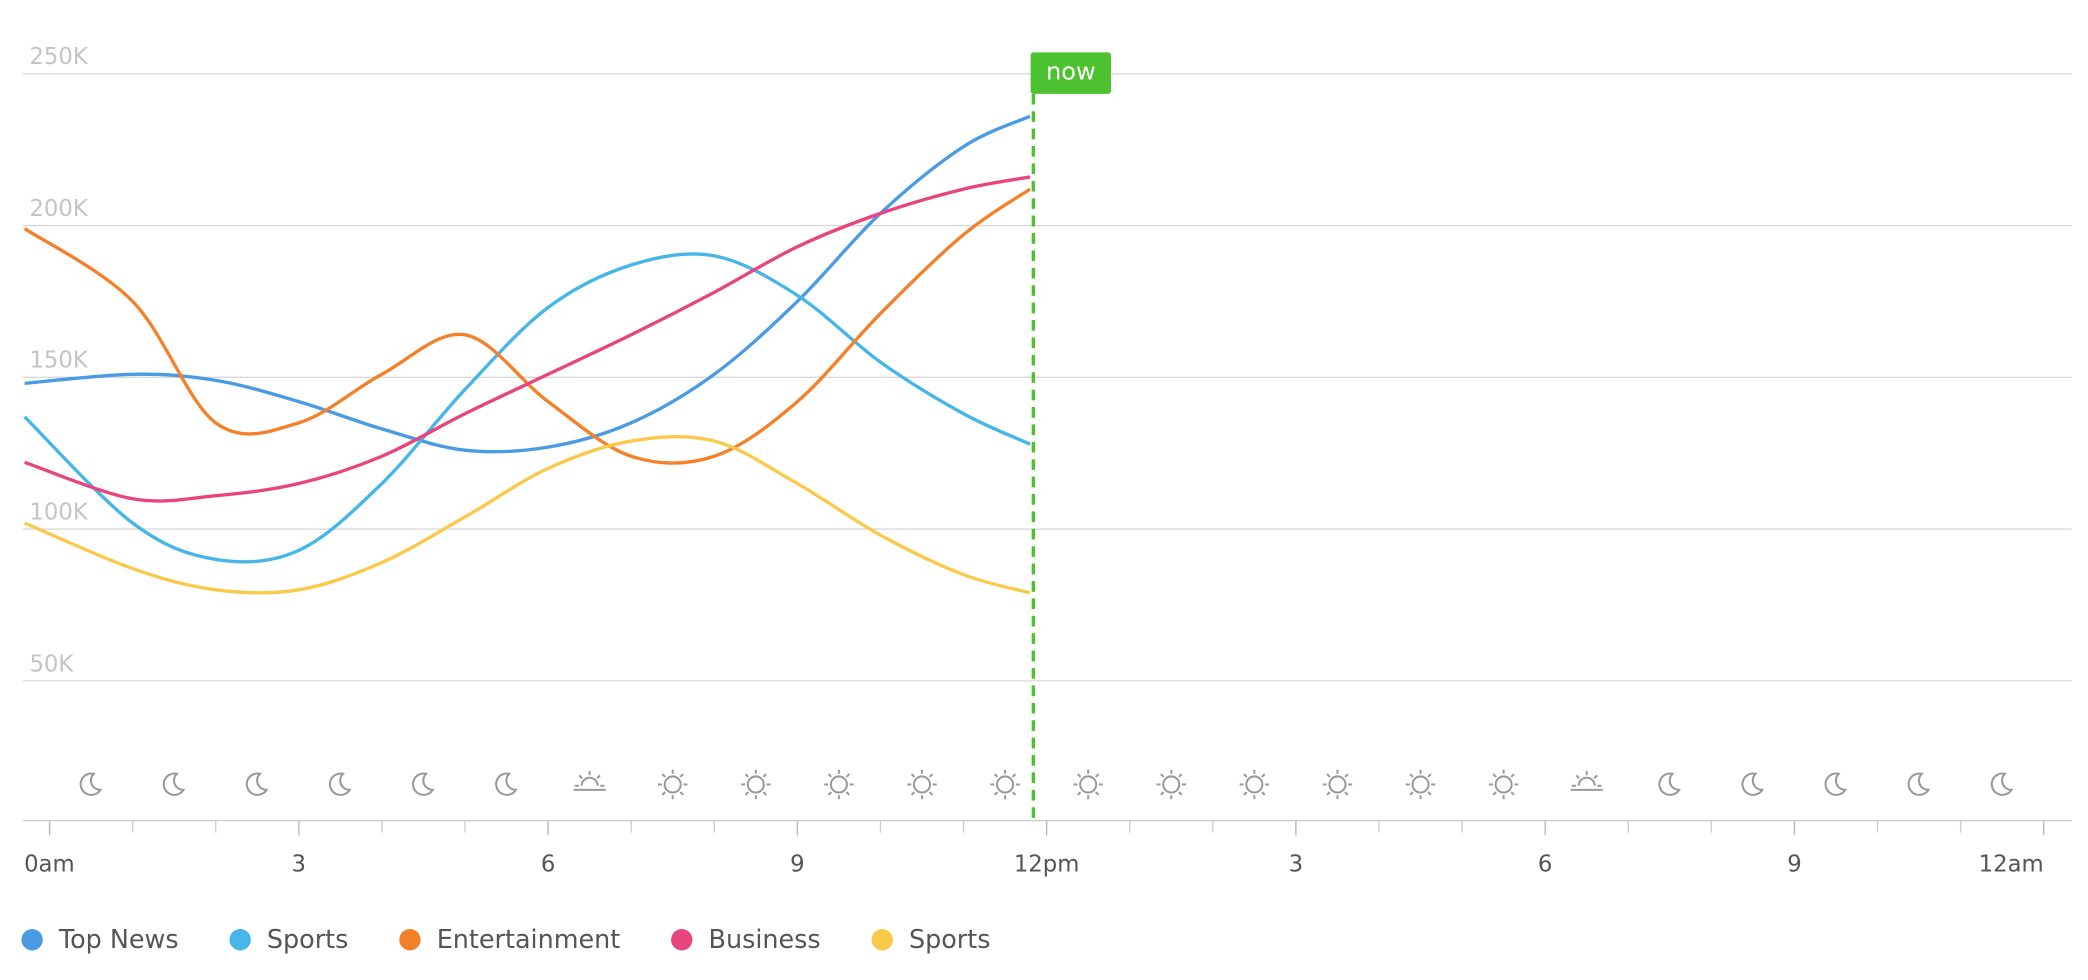 This screenshot has height=980, width=2088. What do you see at coordinates (797, 864) in the screenshot?
I see `x-tick-label: 9` at bounding box center [797, 864].